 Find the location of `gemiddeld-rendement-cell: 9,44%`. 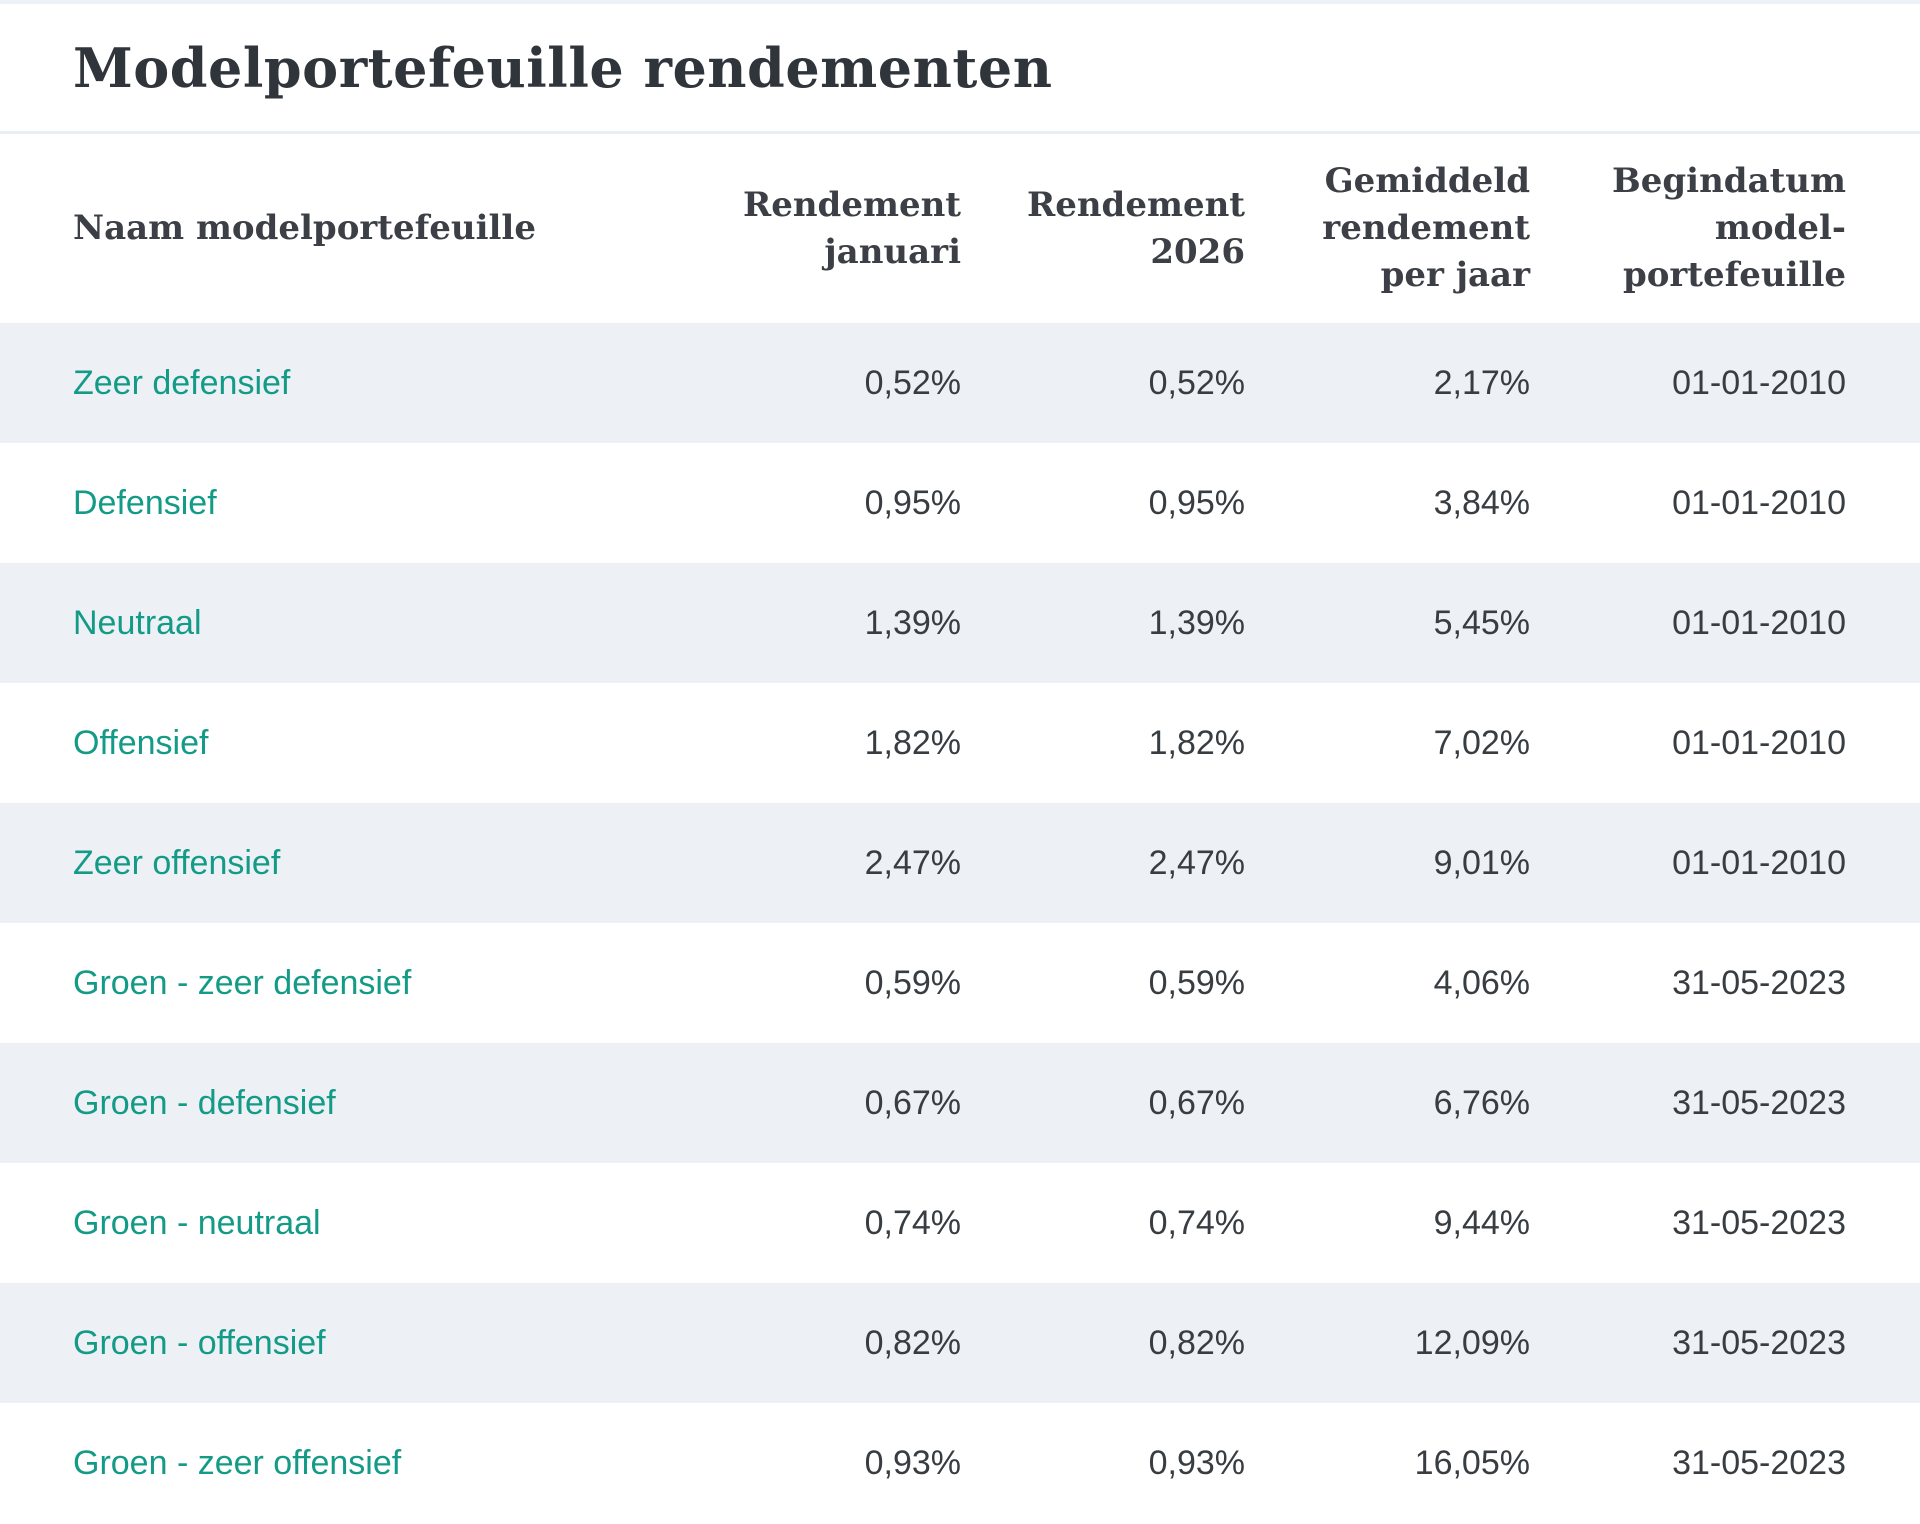

gemiddeld-rendement-cell: 9,44% is located at coordinates (1481, 1222).